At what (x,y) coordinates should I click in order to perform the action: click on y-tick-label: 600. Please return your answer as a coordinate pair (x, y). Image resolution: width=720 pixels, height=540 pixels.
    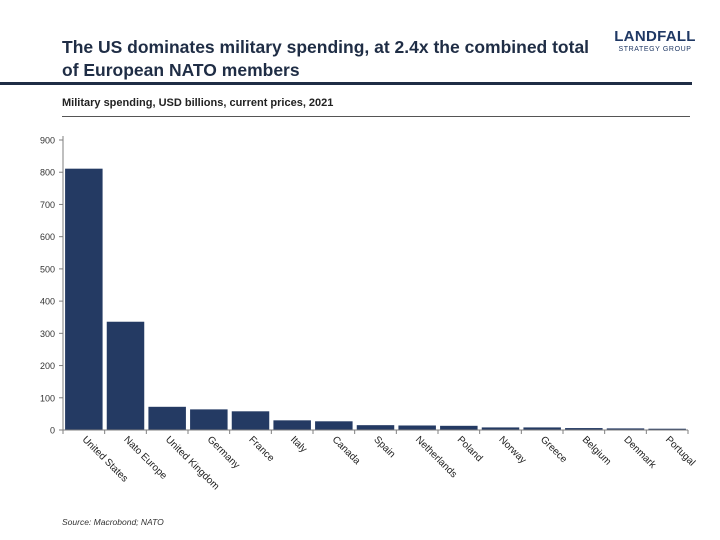
    Looking at the image, I should click on (47, 237).